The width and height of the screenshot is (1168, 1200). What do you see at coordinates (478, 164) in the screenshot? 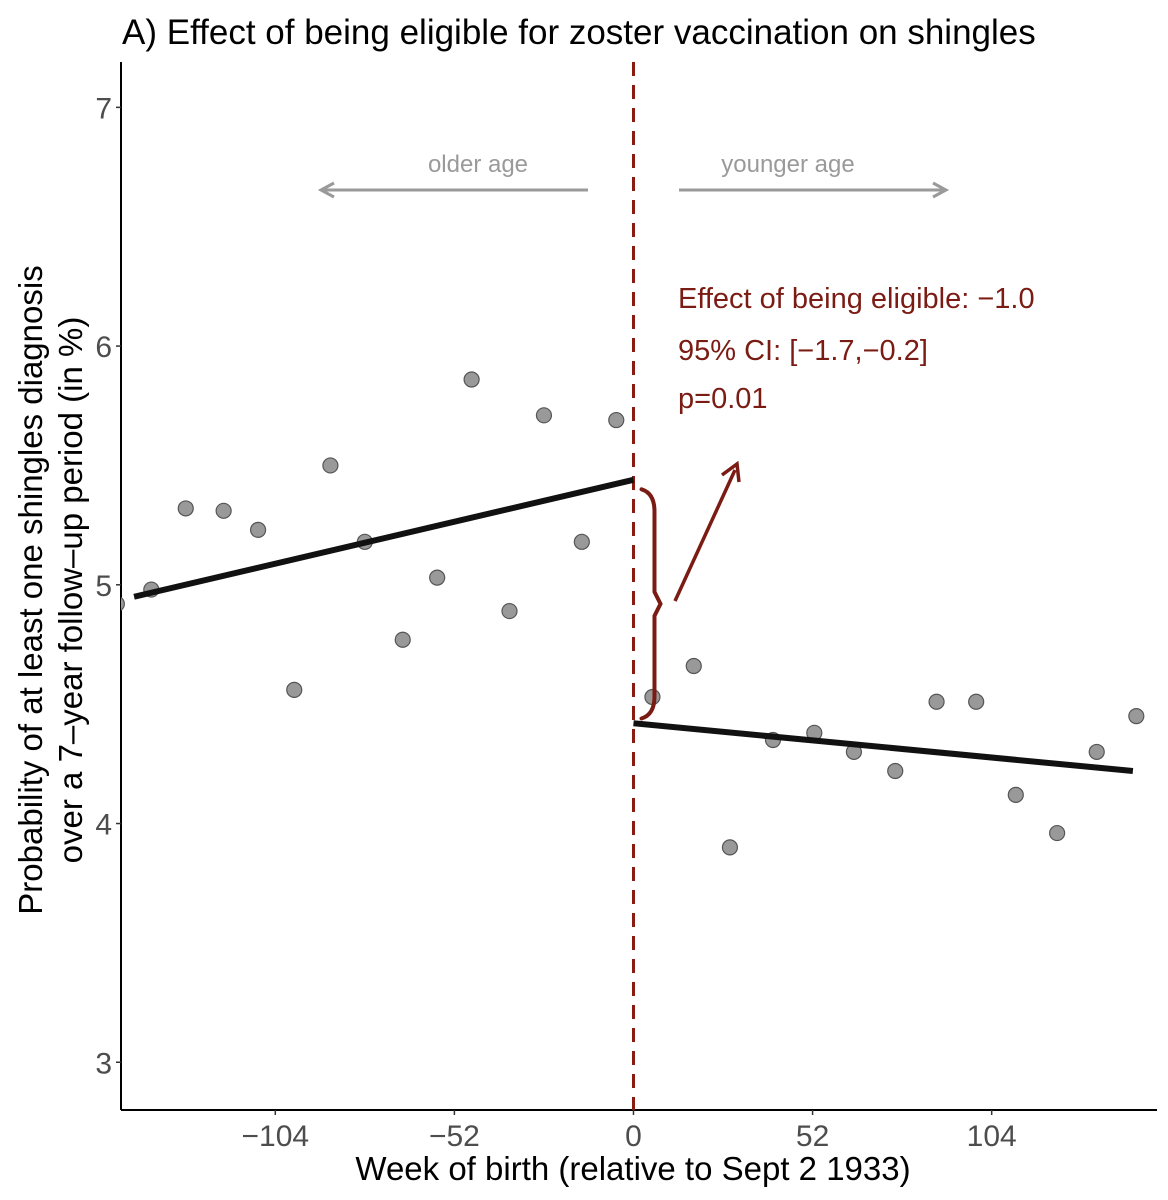
I see `older-age-label: older age` at bounding box center [478, 164].